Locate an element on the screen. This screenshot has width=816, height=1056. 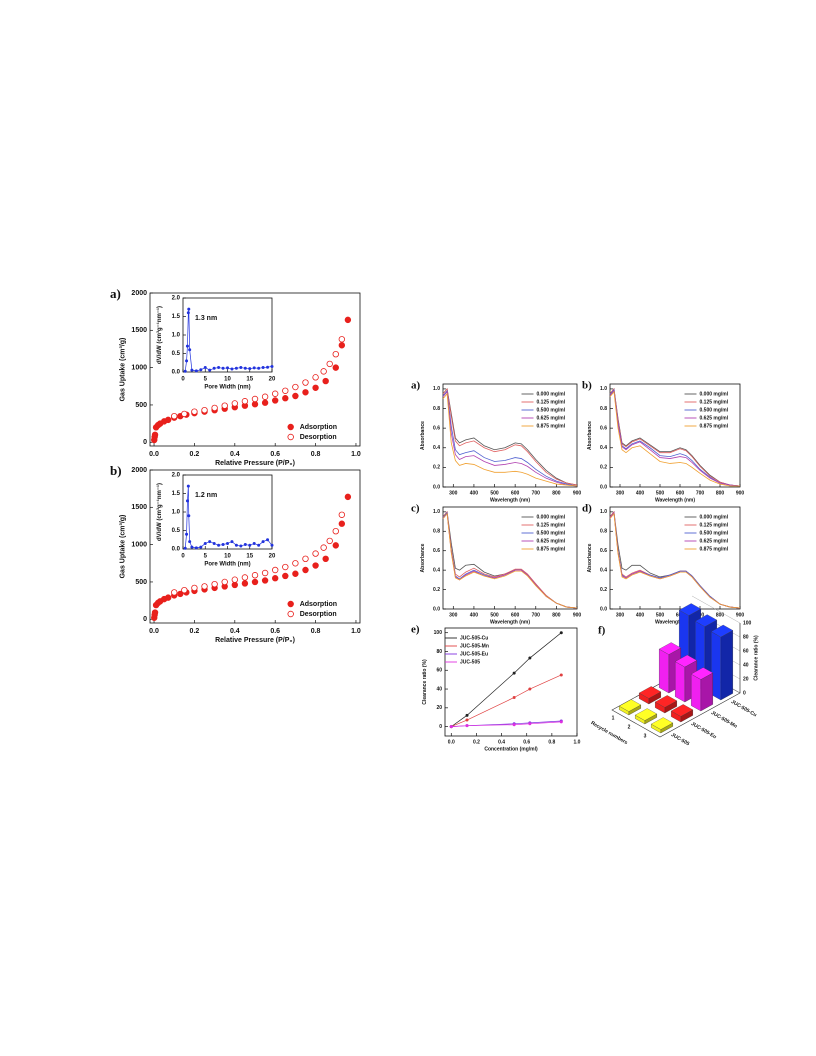
x-axis-label: Concentration (mg/ml) is located at coordinates (511, 749).